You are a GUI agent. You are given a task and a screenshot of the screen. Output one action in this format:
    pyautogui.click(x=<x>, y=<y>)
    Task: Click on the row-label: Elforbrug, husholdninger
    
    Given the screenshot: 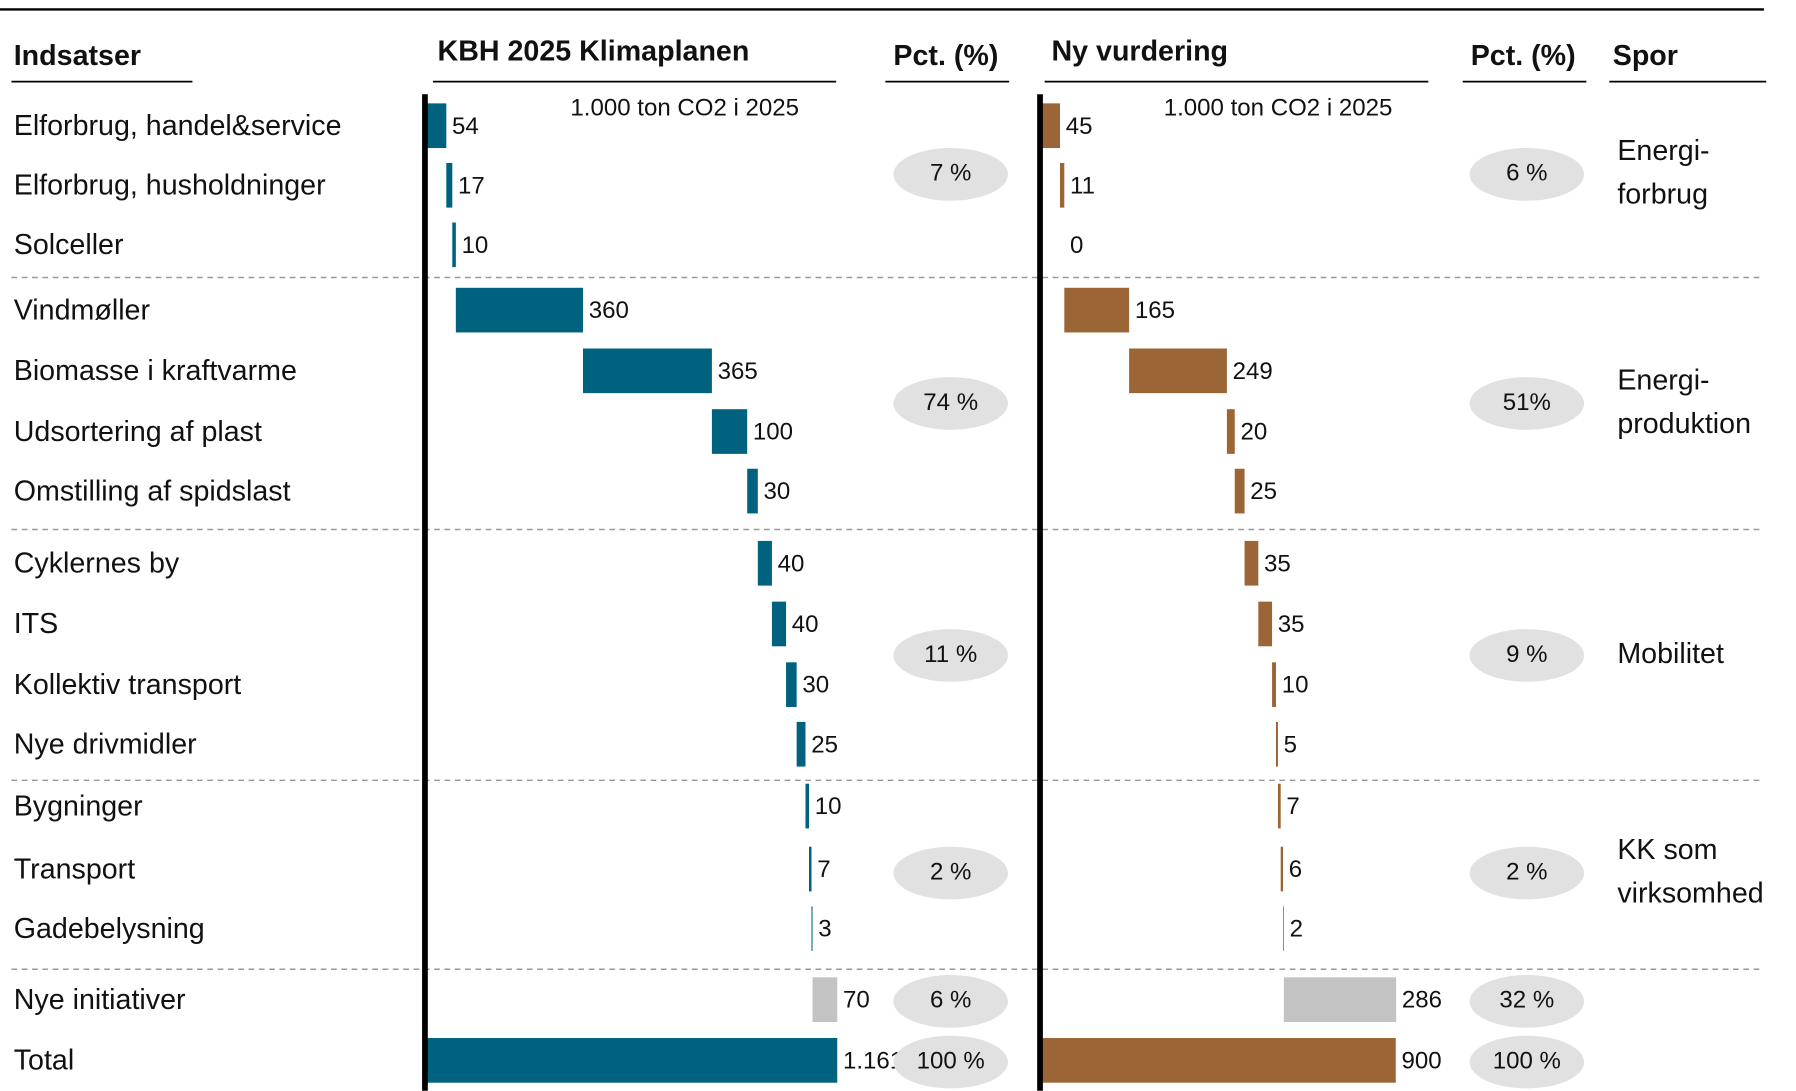 What is the action you would take?
    pyautogui.click(x=170, y=186)
    